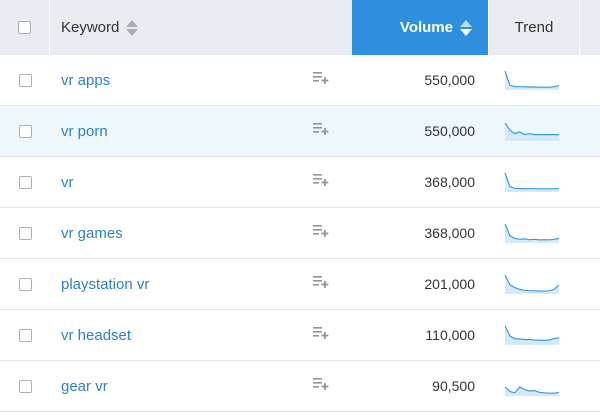 The height and width of the screenshot is (420, 600). What do you see at coordinates (420, 386) in the screenshot?
I see `volume-cell: 90,500` at bounding box center [420, 386].